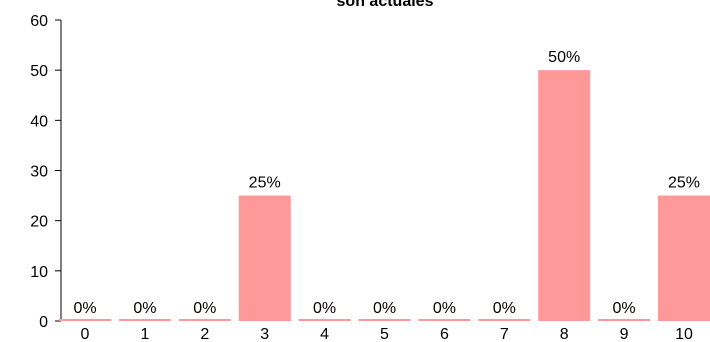 Image resolution: width=710 pixels, height=342 pixels. Describe the element at coordinates (384, 308) in the screenshot. I see `data-label-5: 0%` at that location.